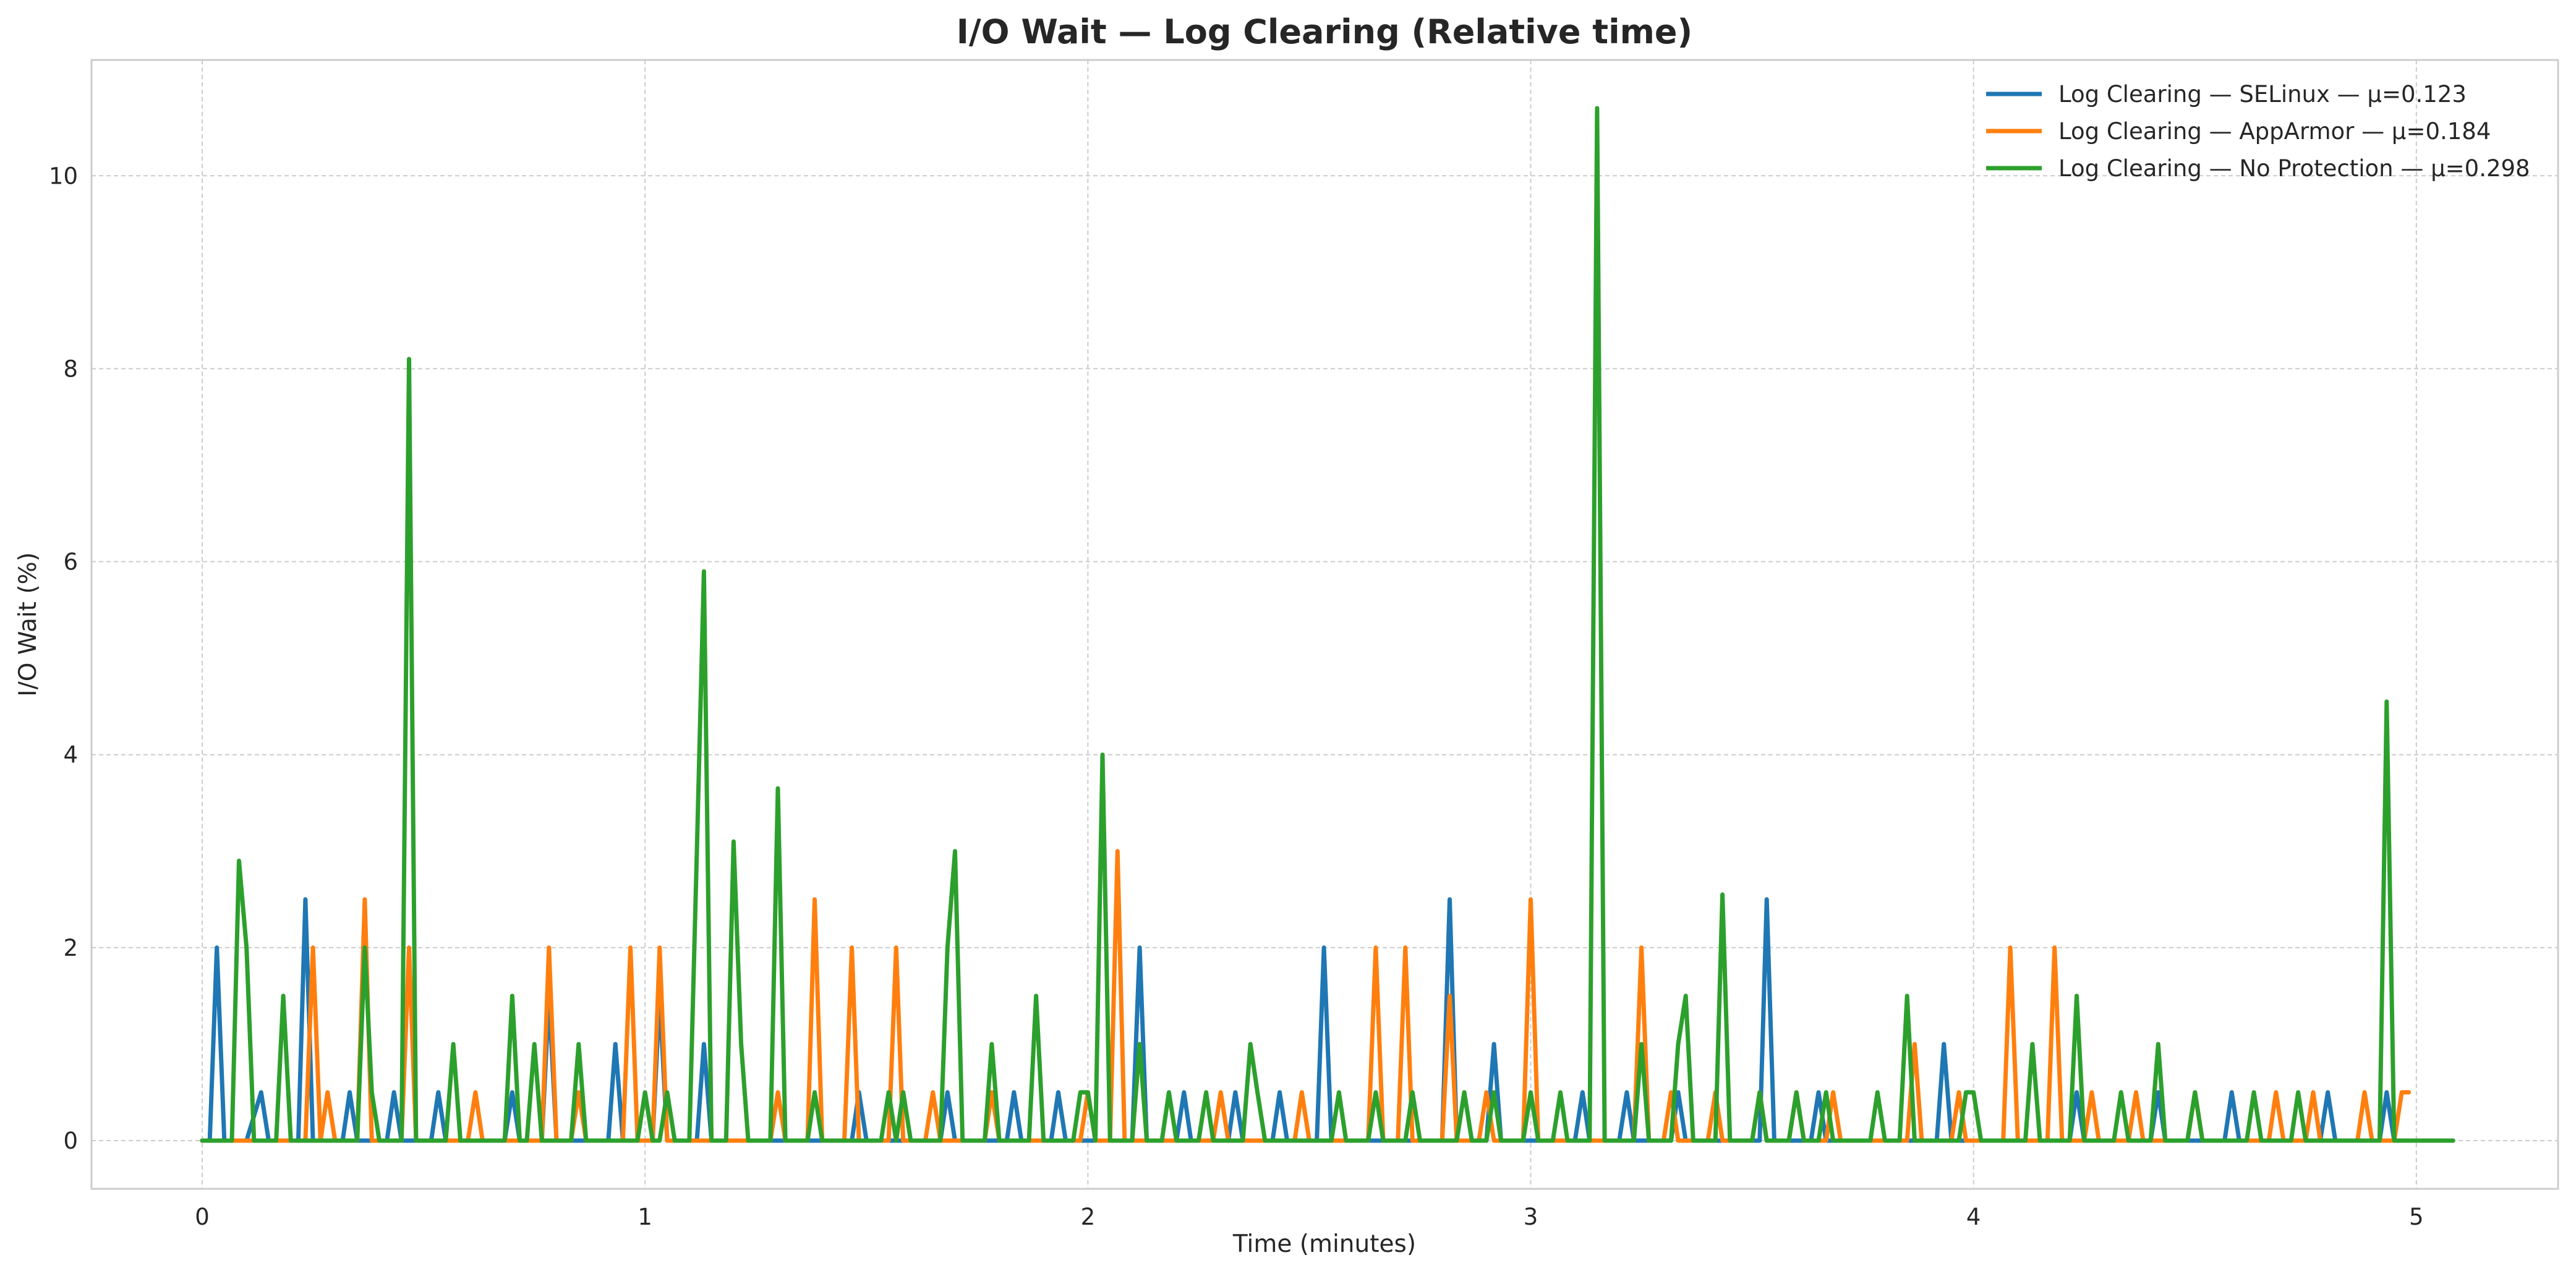 This screenshot has height=1276, width=2576. What do you see at coordinates (1309, 1217) in the screenshot?
I see `x-axis-ticks: 0 1 2 3 4 5` at bounding box center [1309, 1217].